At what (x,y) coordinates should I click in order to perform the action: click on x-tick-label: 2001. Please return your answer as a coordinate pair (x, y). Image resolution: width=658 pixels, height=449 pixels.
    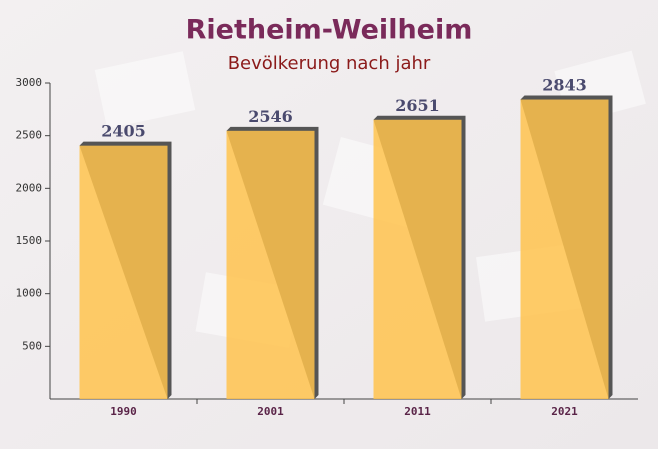
    Looking at the image, I should click on (270, 411).